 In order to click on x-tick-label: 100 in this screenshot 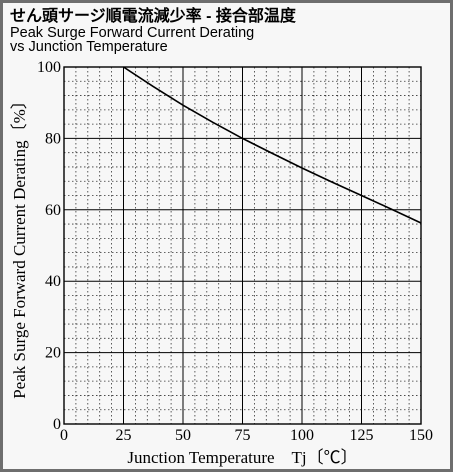, I will do `click(302, 435)`.